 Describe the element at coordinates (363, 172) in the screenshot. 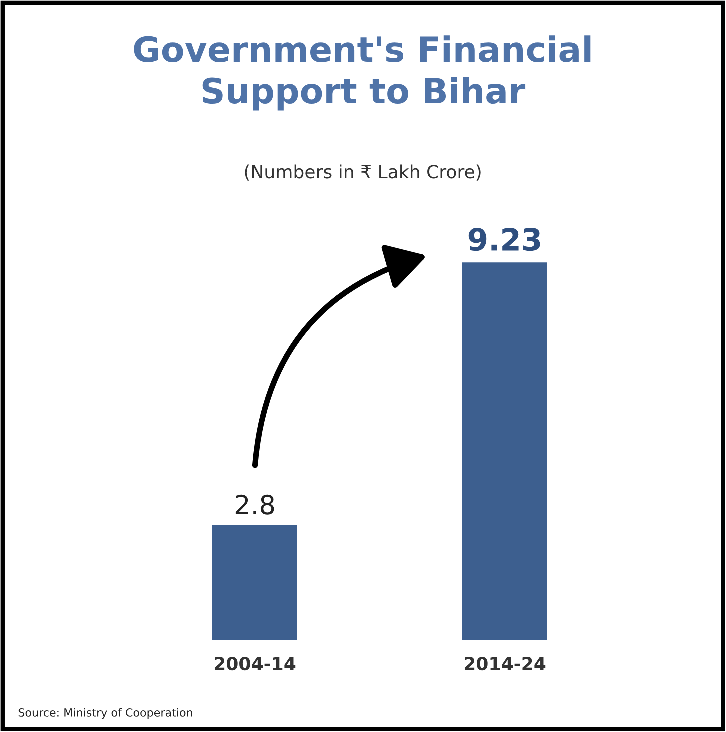

I see `chart-subtitle: (Numbers in ₹ Lakh Crore)` at that location.